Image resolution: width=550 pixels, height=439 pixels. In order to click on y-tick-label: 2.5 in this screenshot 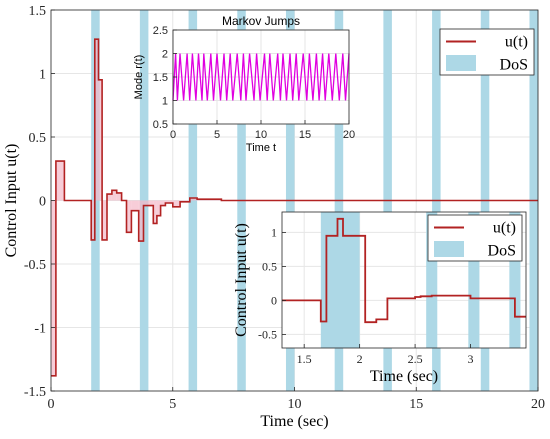, I will do `click(160, 31)`.